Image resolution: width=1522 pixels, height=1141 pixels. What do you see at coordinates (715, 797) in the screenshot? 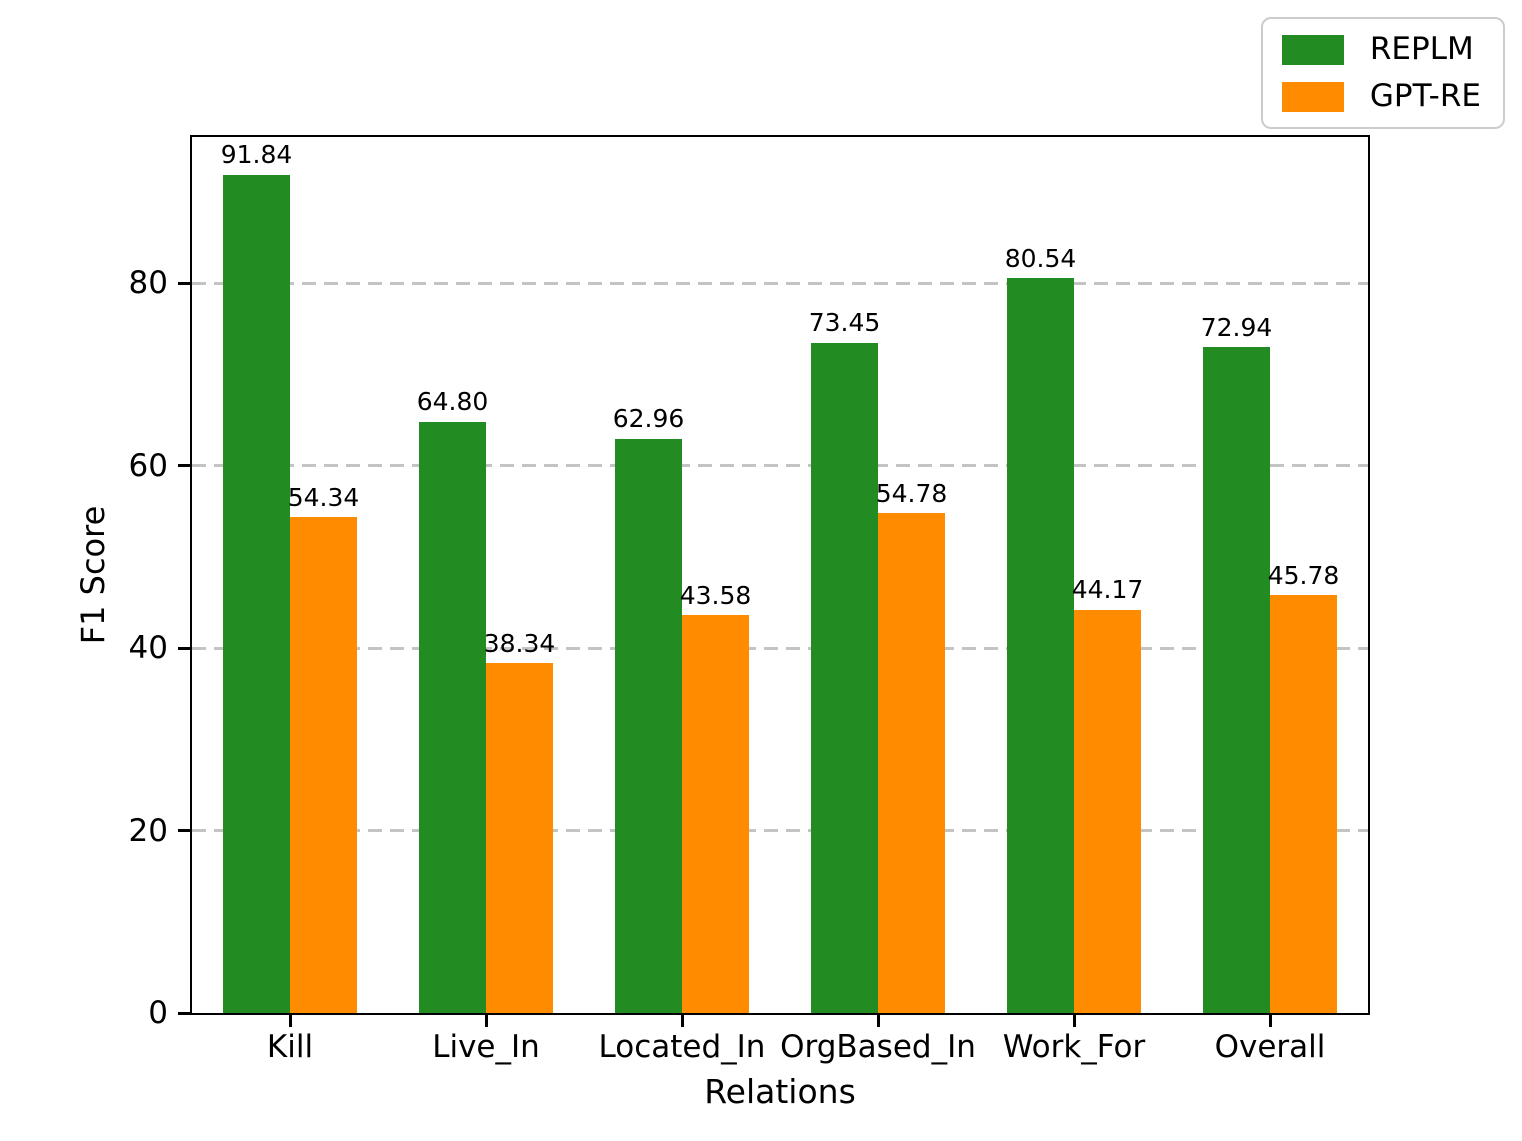
I see `bar-gpt-re-located-in: 43.58` at bounding box center [715, 797].